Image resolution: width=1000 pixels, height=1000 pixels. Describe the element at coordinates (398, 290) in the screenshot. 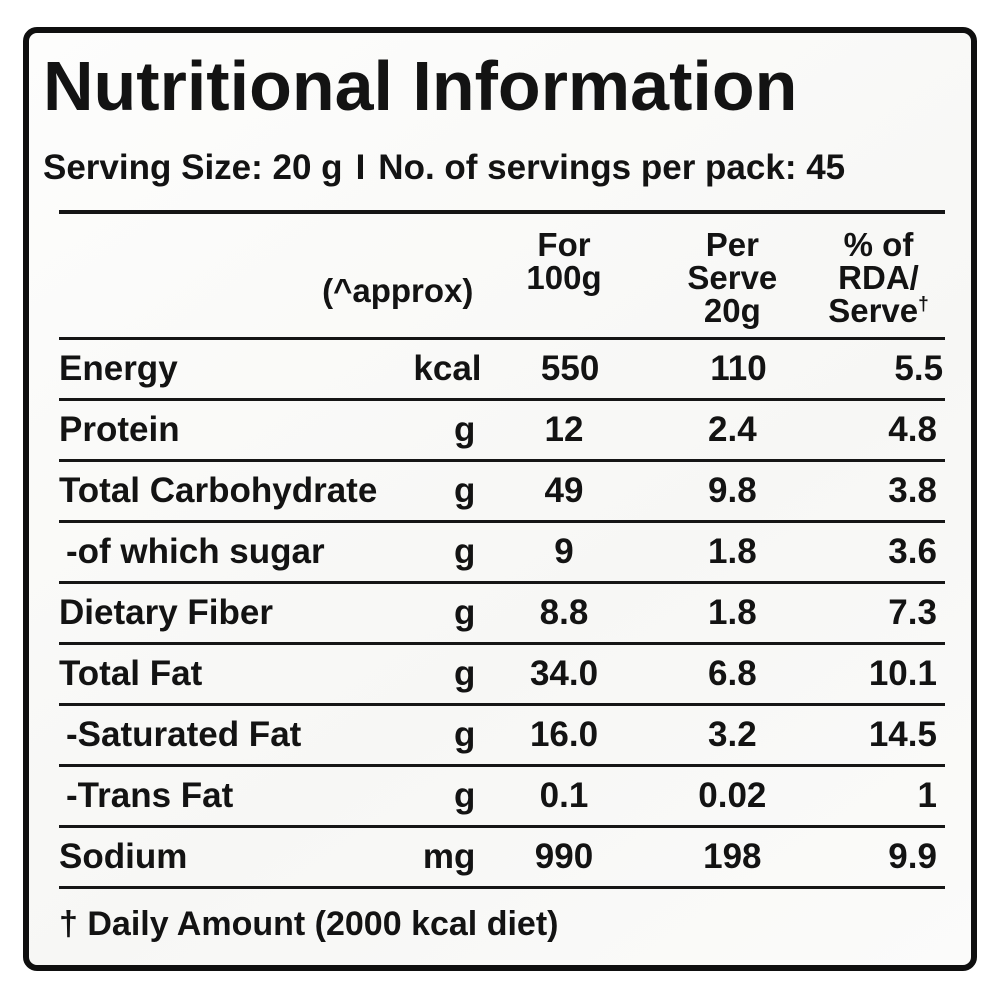

I see `header-approx-note: (^approx)` at that location.